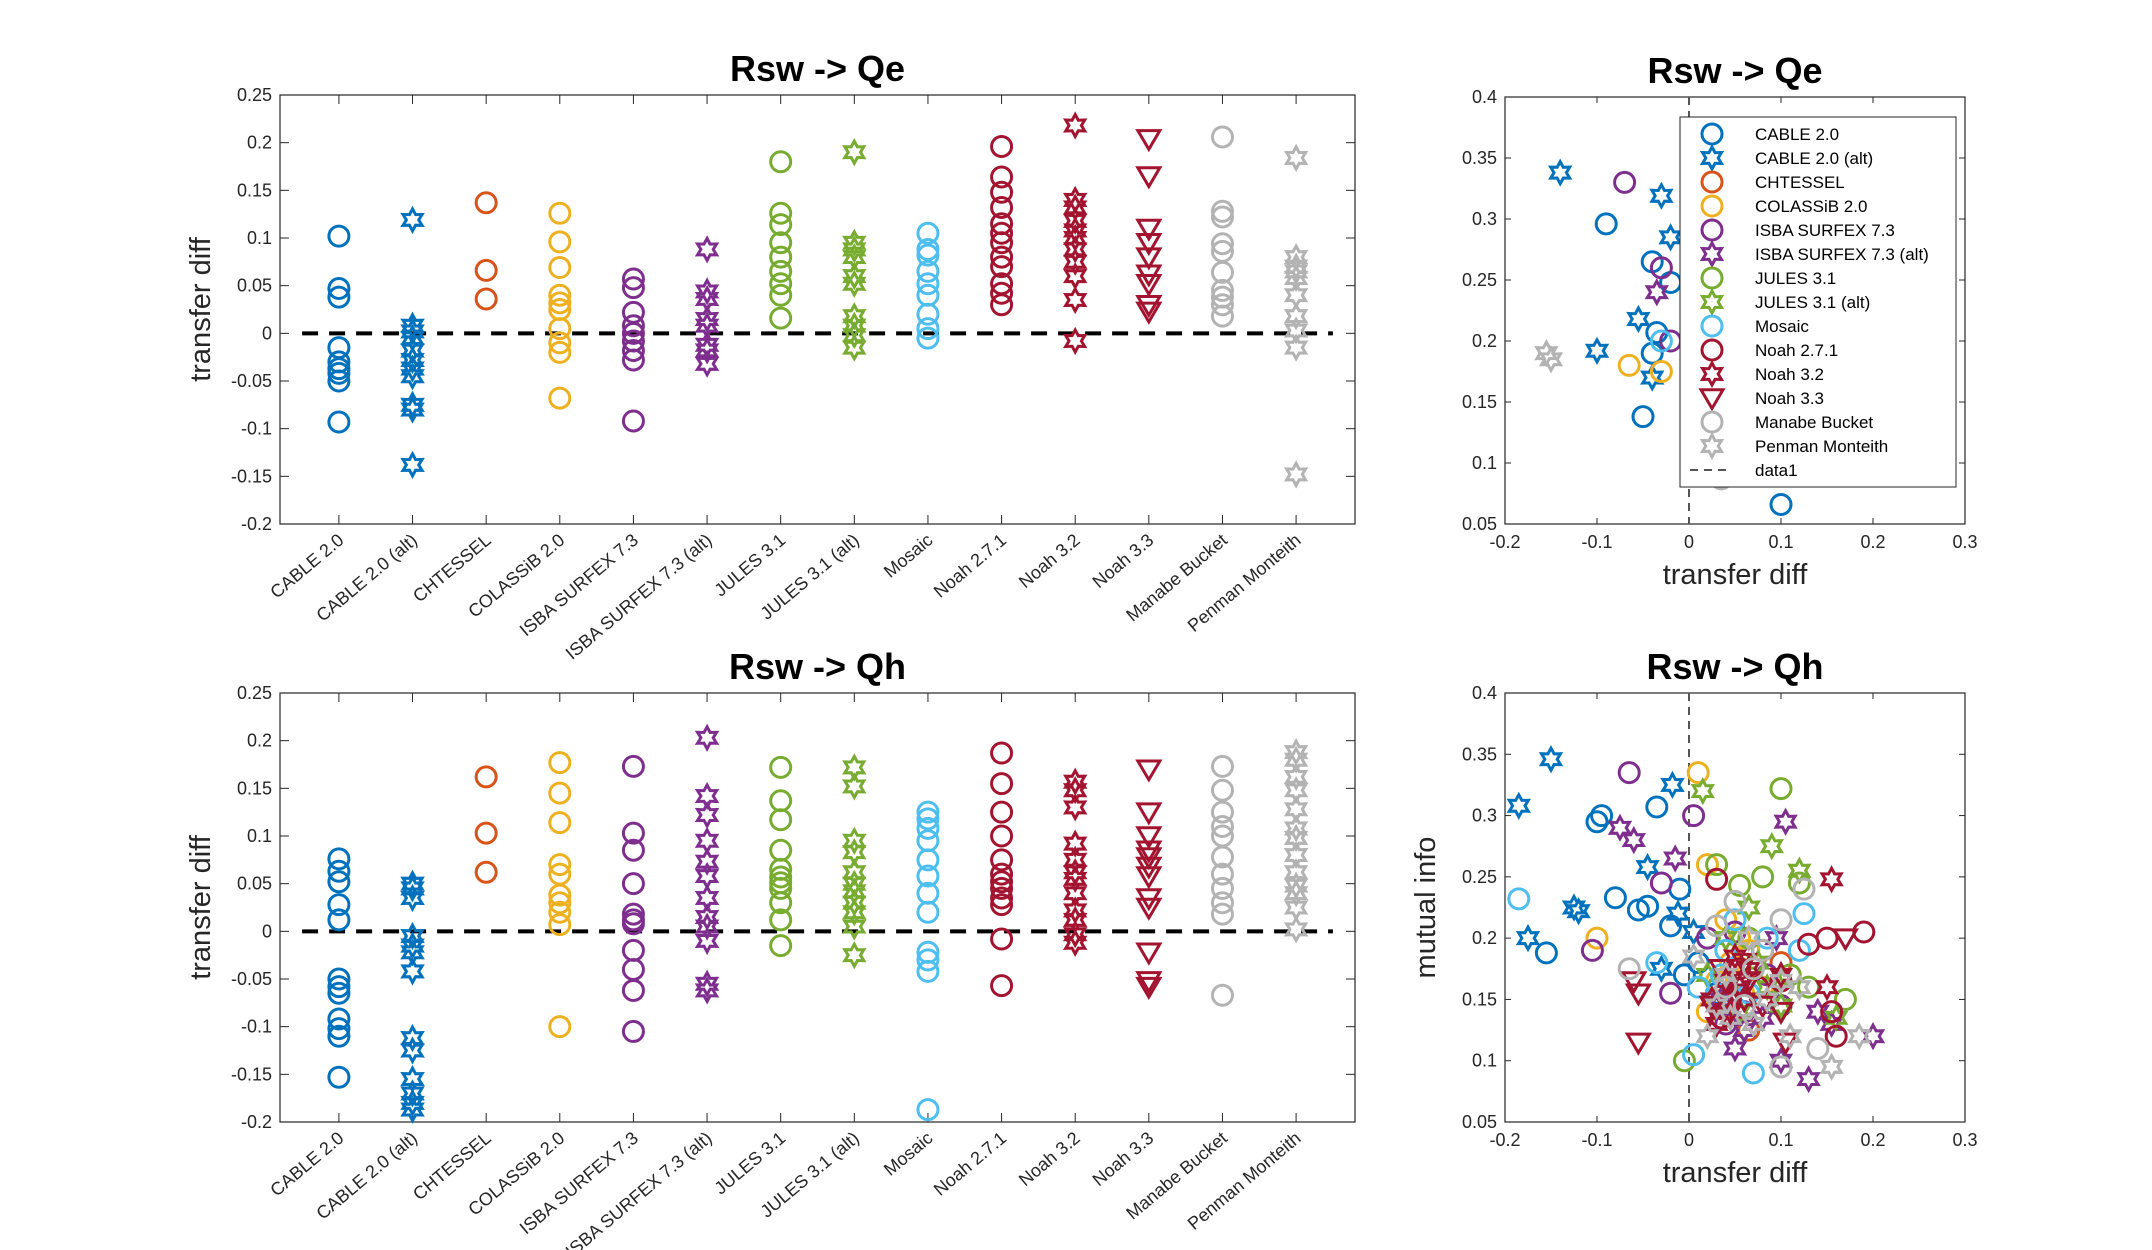 This screenshot has width=2152, height=1250. I want to click on x-tick-label: 0.2, so click(1872, 1140).